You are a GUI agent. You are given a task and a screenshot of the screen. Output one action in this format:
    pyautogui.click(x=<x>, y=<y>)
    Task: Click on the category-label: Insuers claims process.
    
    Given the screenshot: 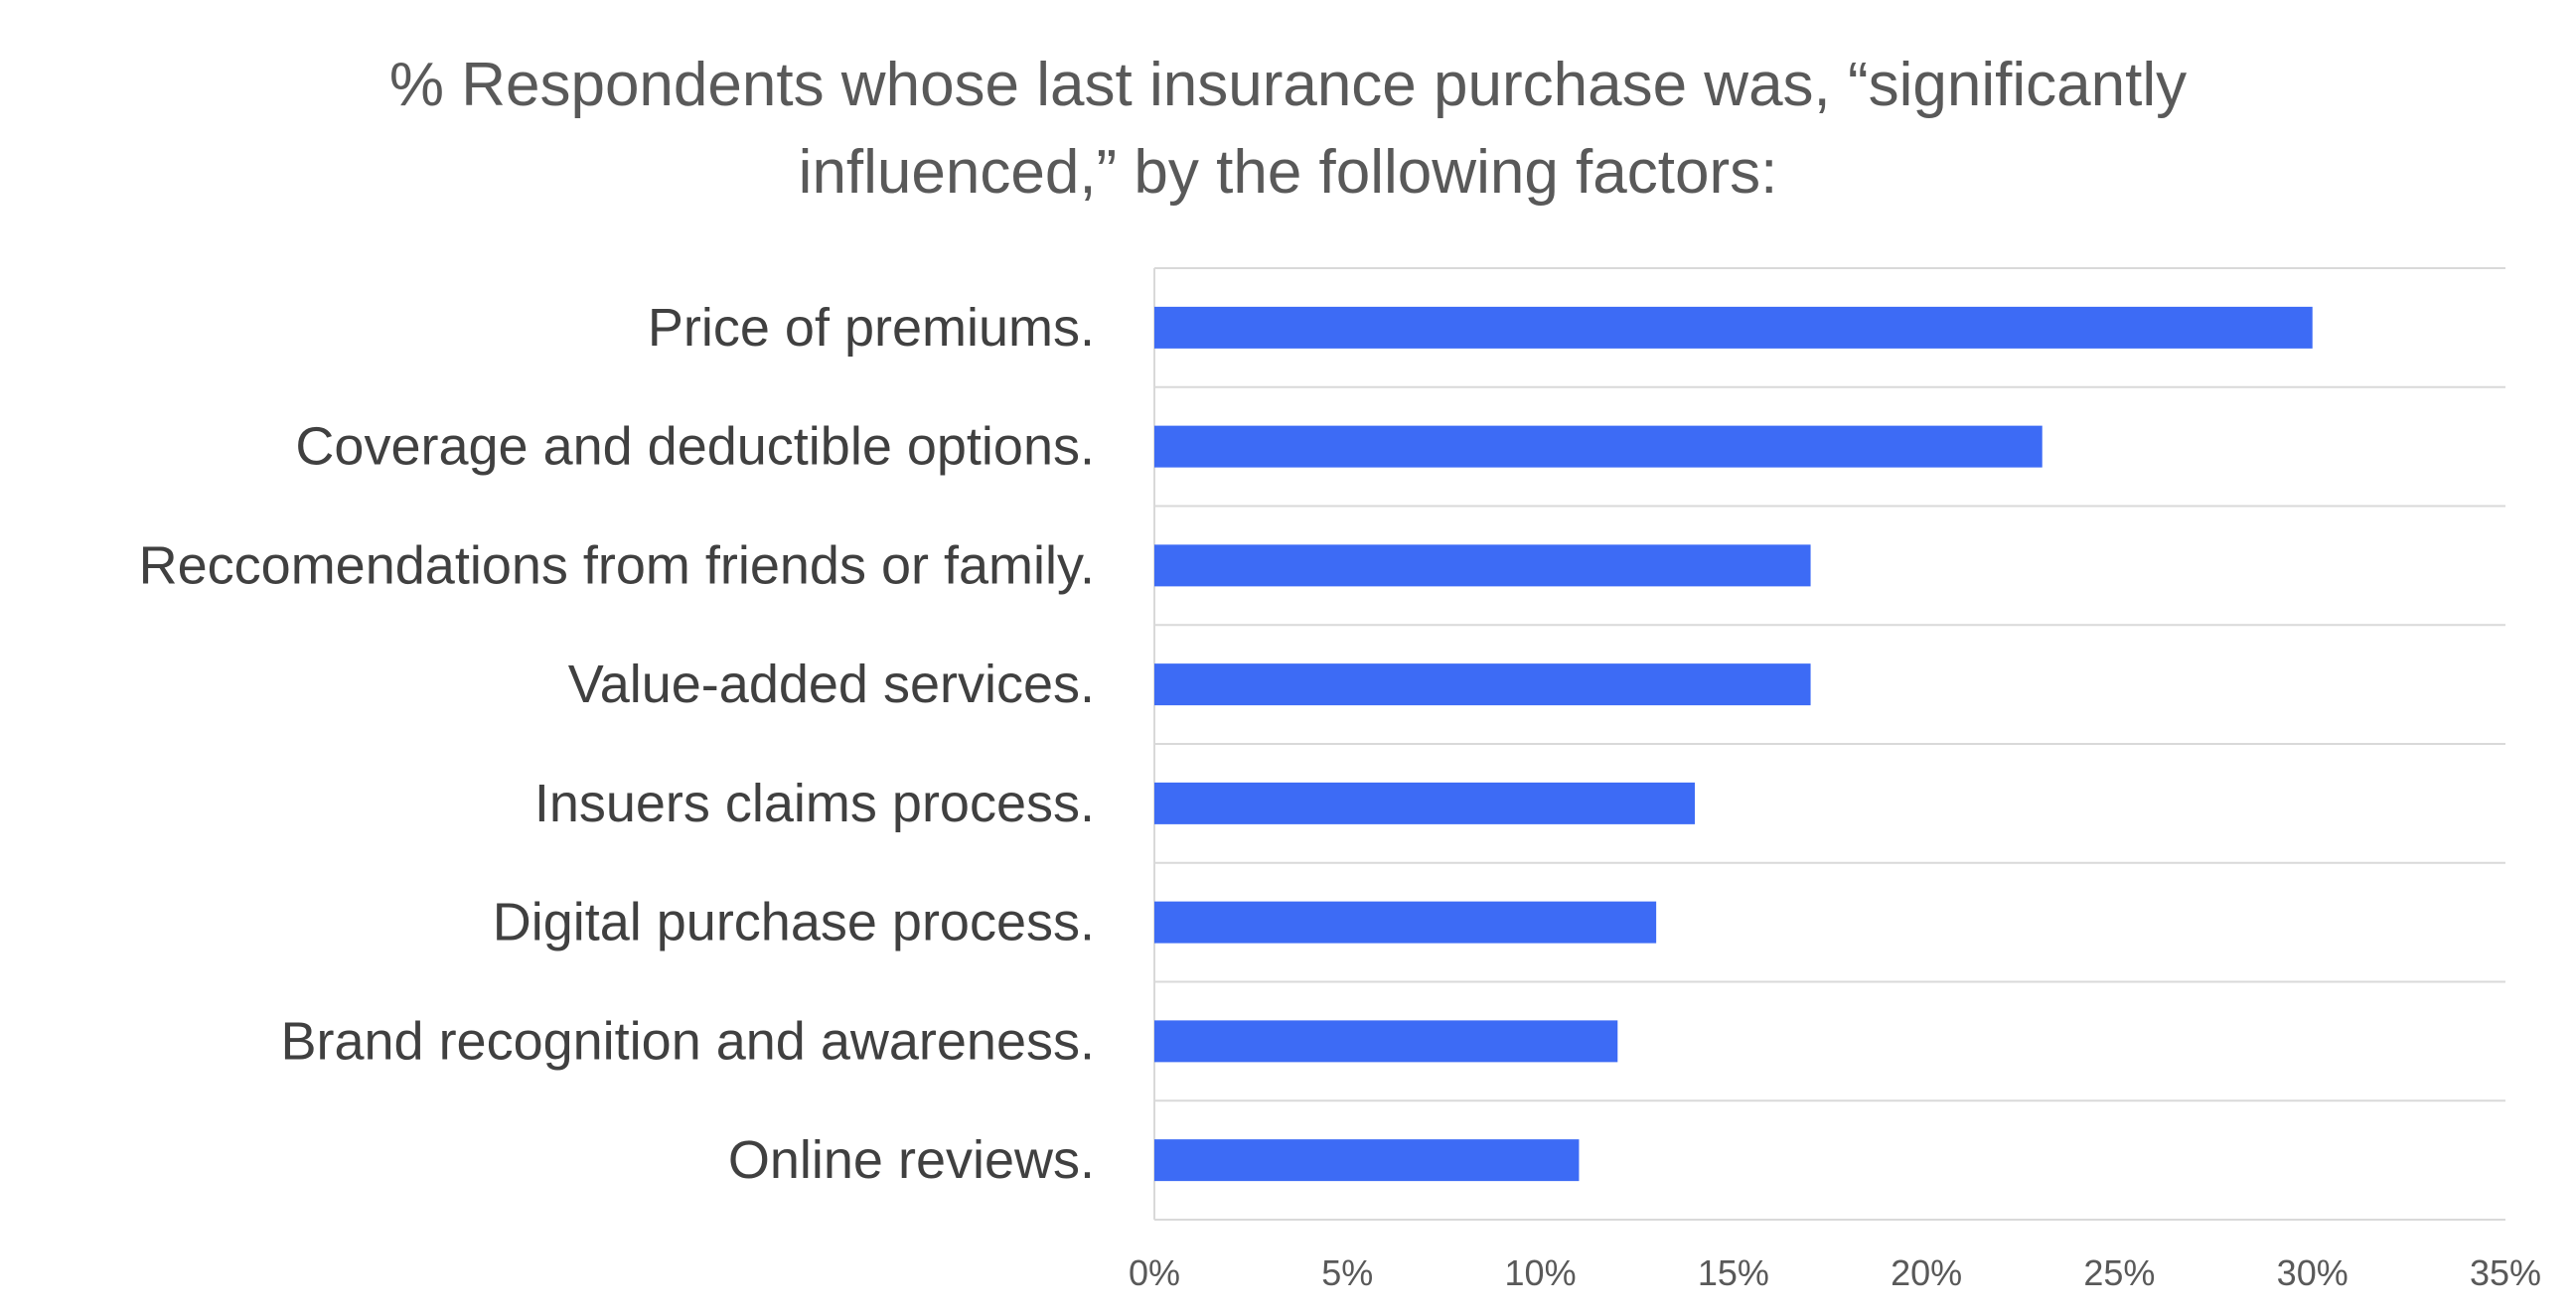 What is the action you would take?
    pyautogui.click(x=814, y=803)
    